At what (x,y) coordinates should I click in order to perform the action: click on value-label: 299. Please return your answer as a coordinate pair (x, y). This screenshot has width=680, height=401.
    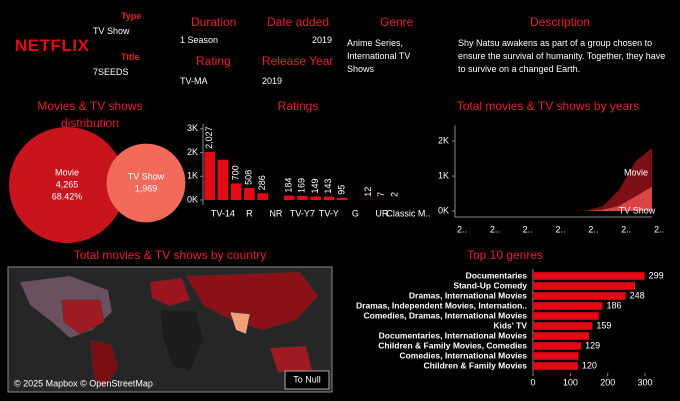
    Looking at the image, I should click on (656, 275).